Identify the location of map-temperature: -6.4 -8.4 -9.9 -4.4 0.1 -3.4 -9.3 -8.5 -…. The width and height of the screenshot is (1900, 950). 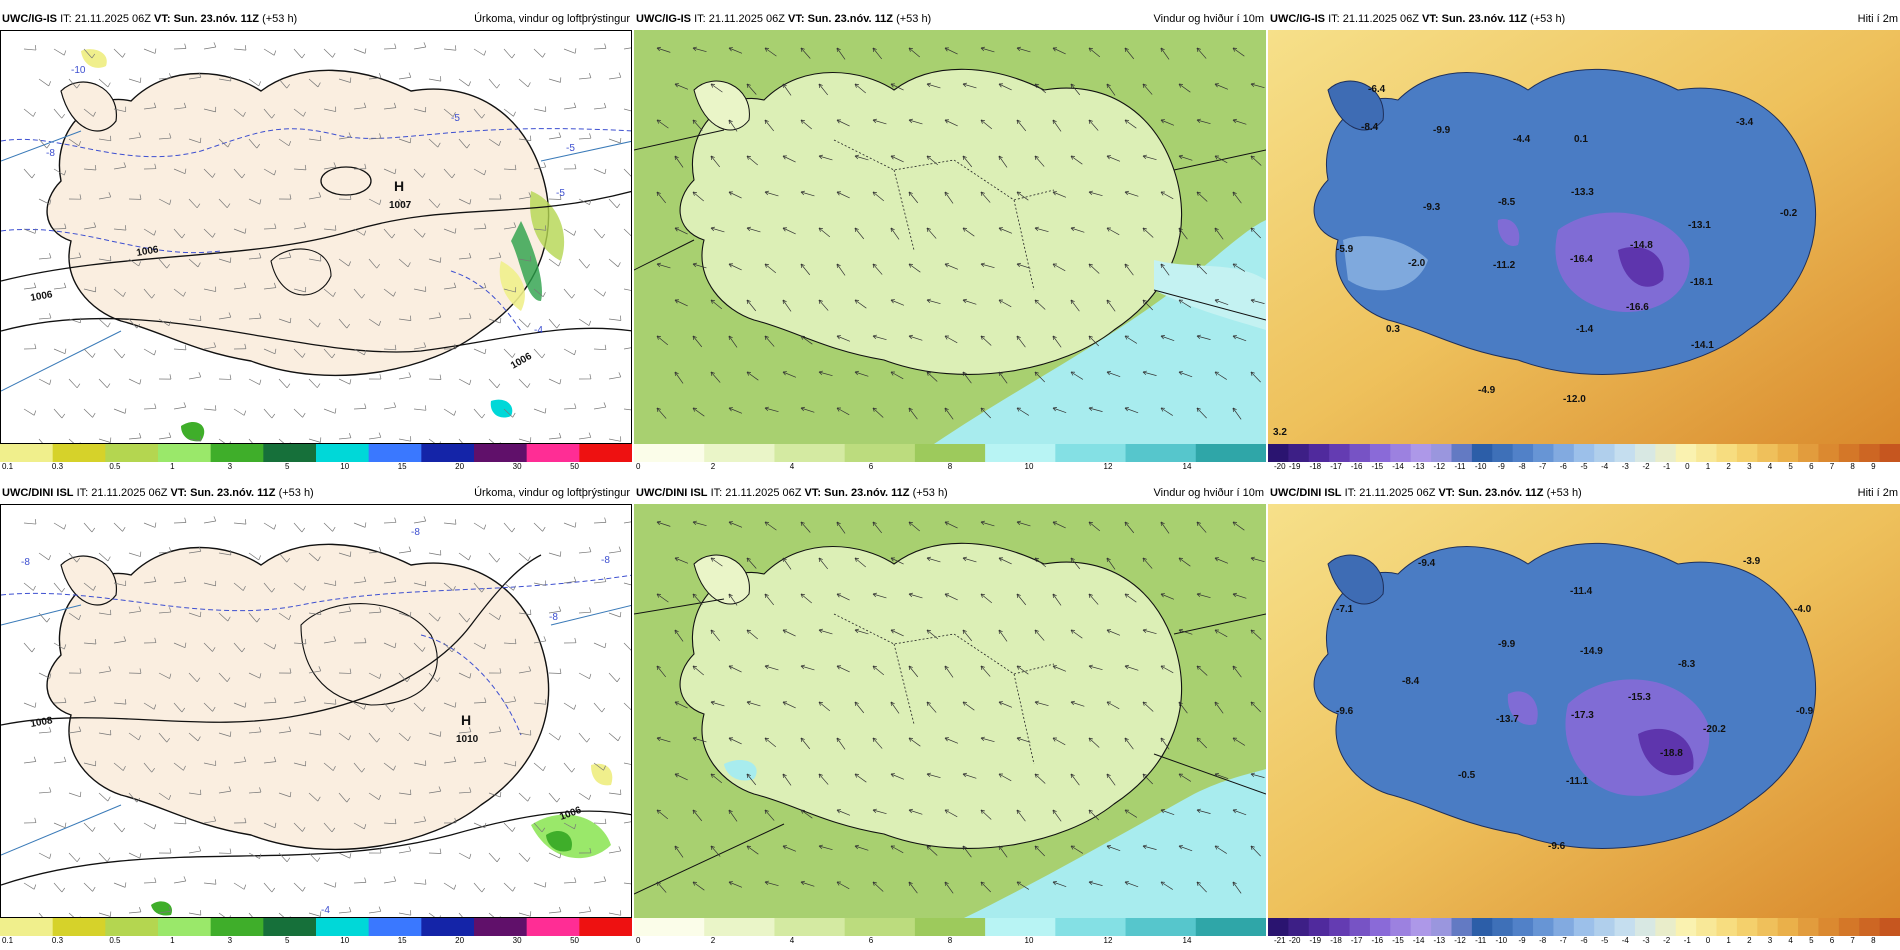
(1584, 237).